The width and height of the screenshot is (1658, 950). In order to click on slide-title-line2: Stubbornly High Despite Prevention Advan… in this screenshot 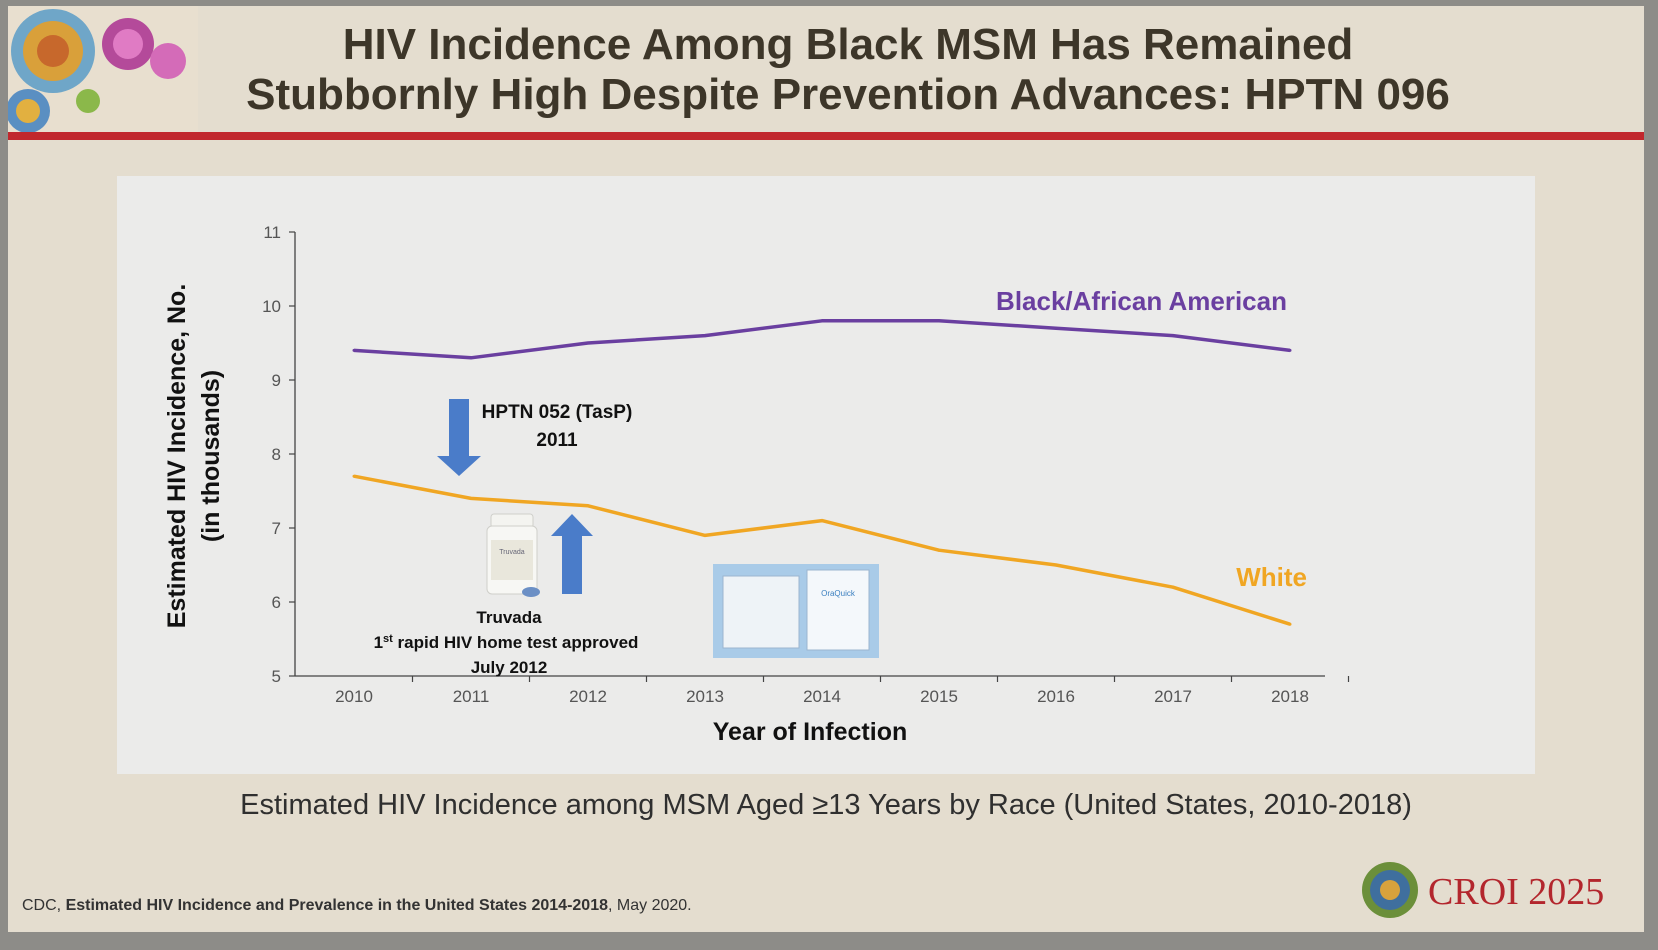, I will do `click(848, 94)`.